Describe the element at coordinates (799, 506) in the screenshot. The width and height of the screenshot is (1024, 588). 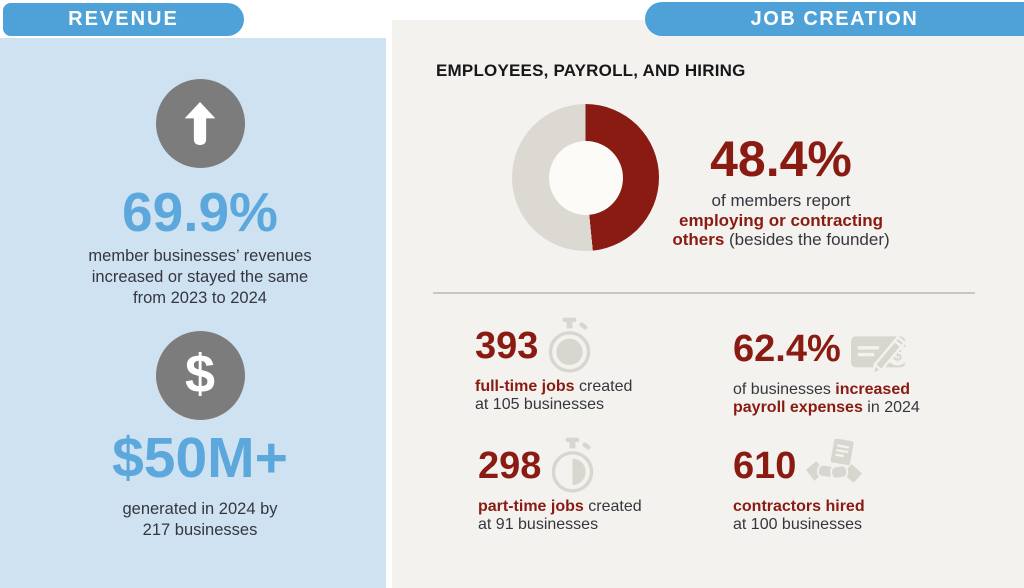
I see `caption-line: contractors hired` at that location.